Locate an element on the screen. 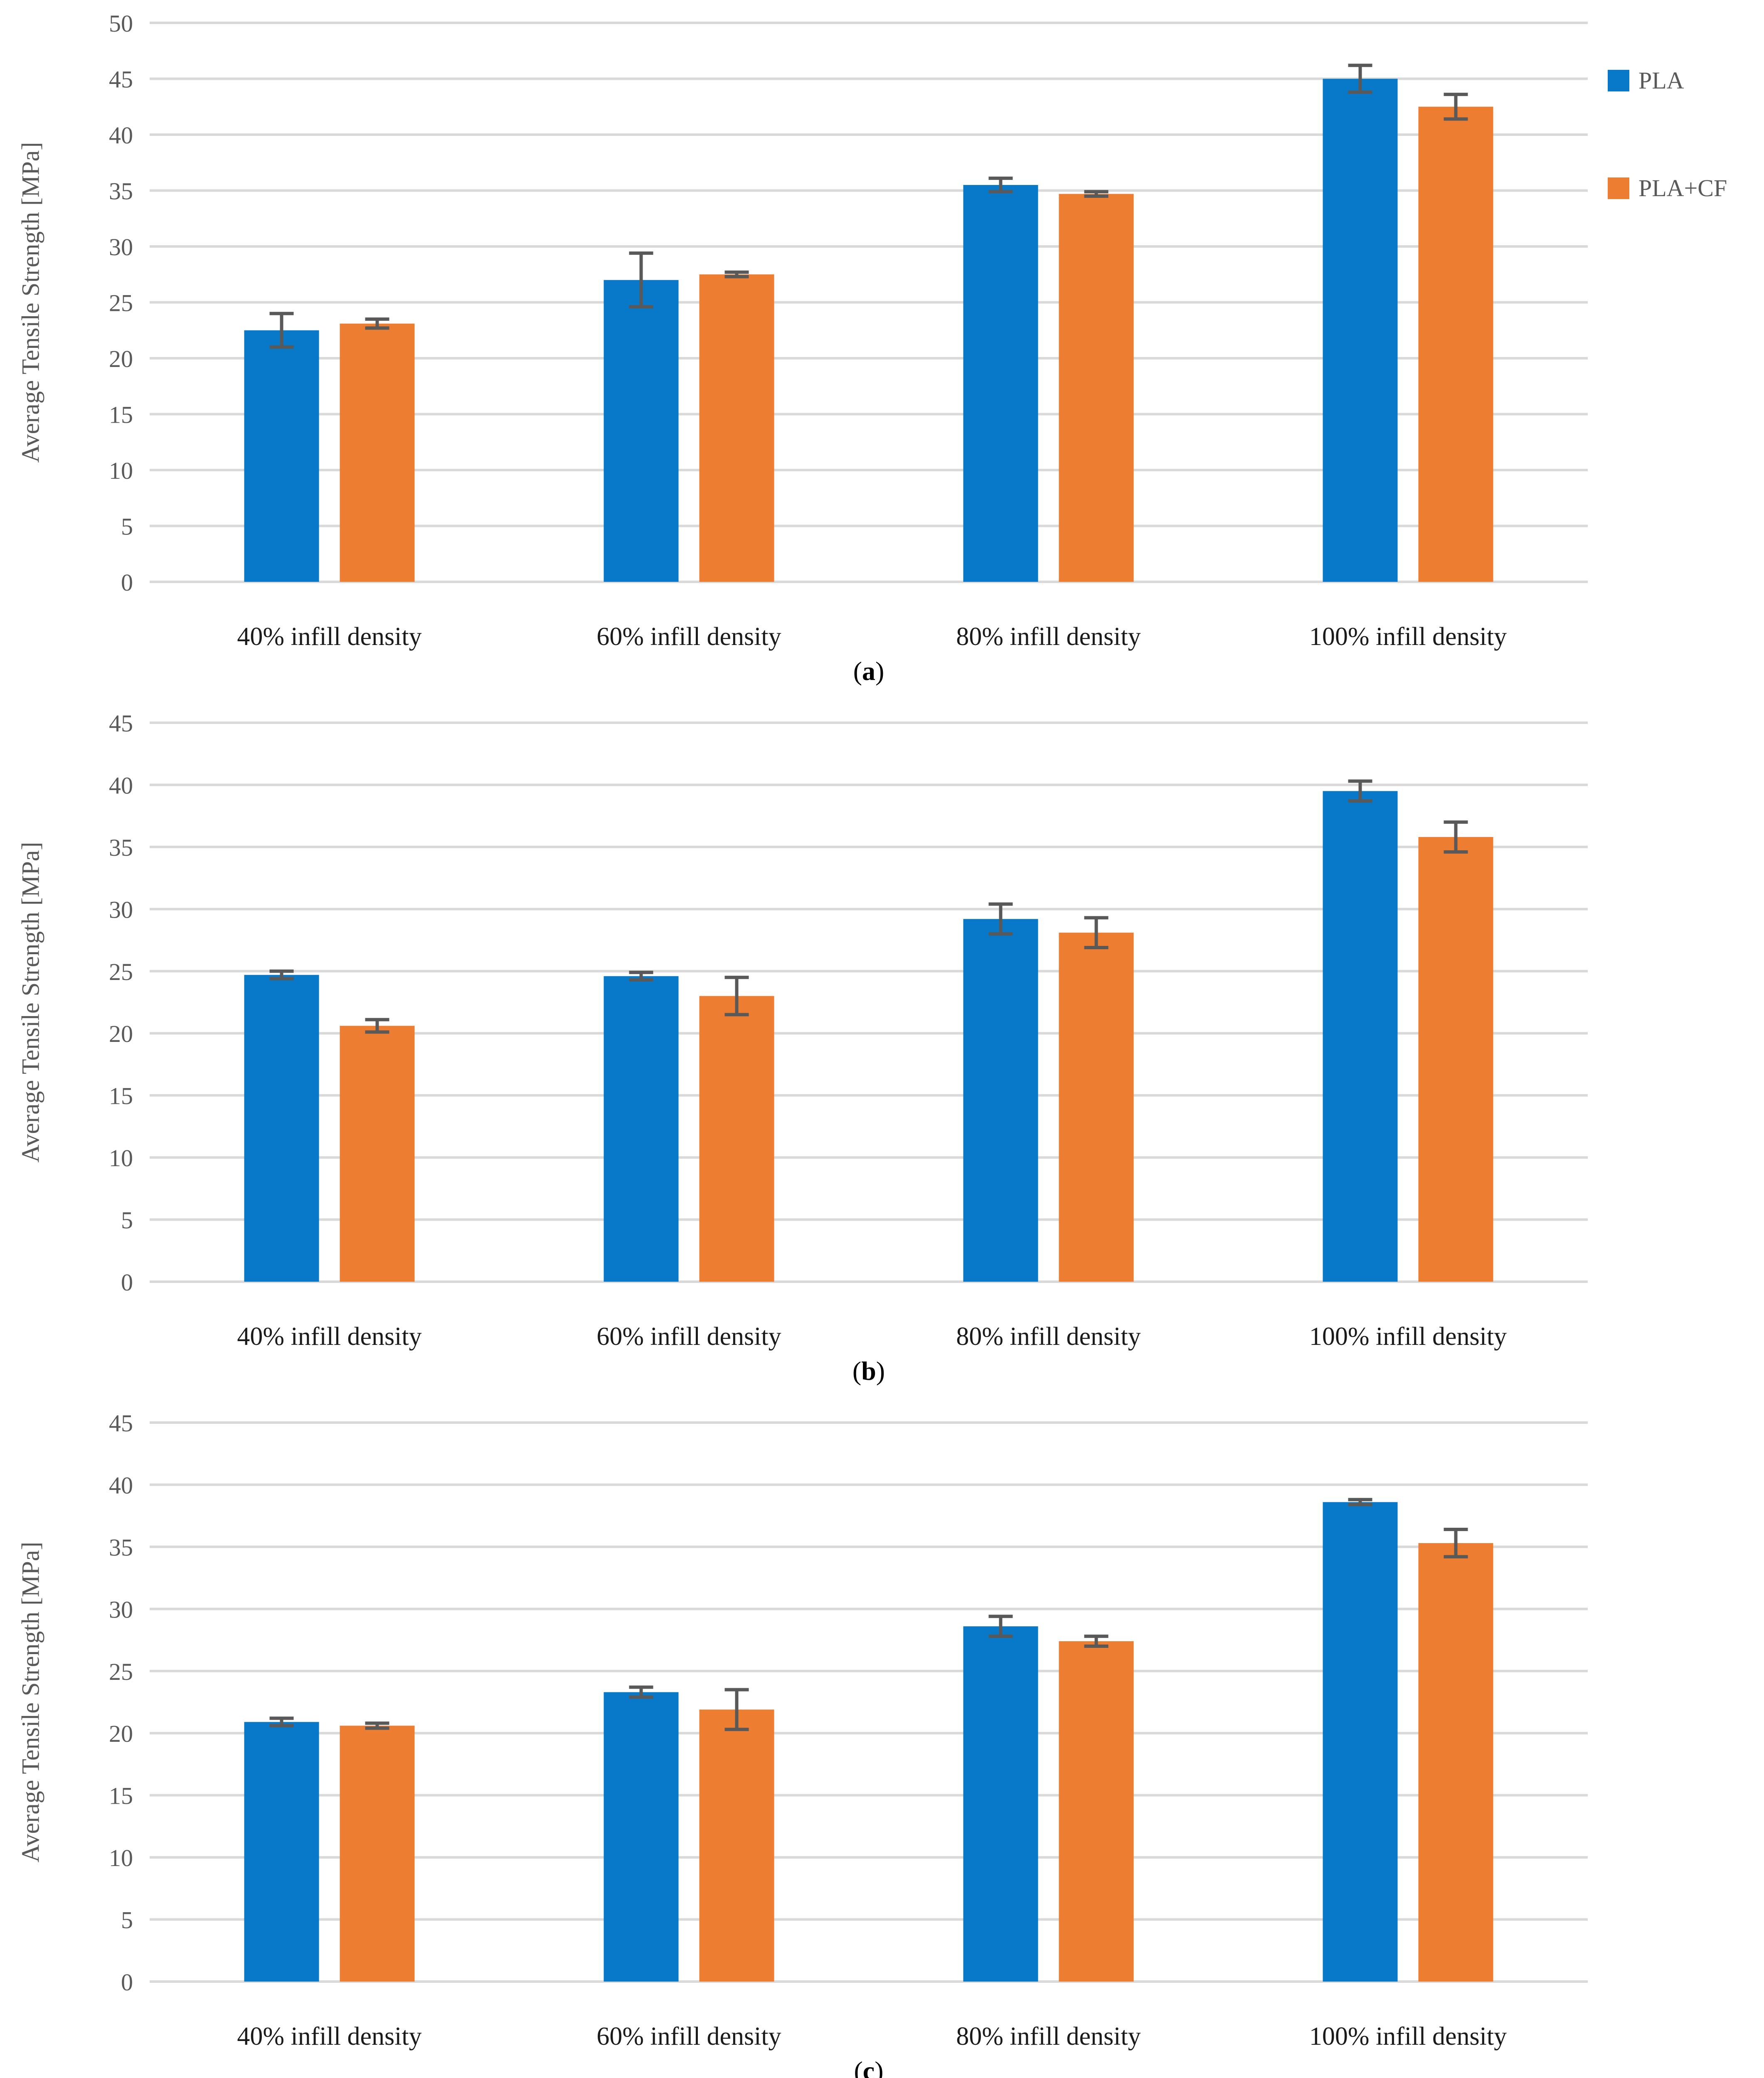 This screenshot has width=1764, height=2078. caption-letter: b is located at coordinates (869, 1371).